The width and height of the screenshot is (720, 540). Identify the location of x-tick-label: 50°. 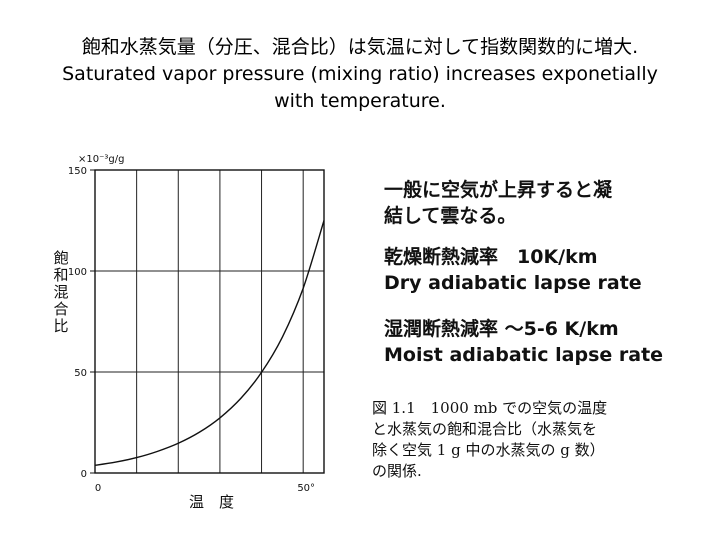
(306, 488).